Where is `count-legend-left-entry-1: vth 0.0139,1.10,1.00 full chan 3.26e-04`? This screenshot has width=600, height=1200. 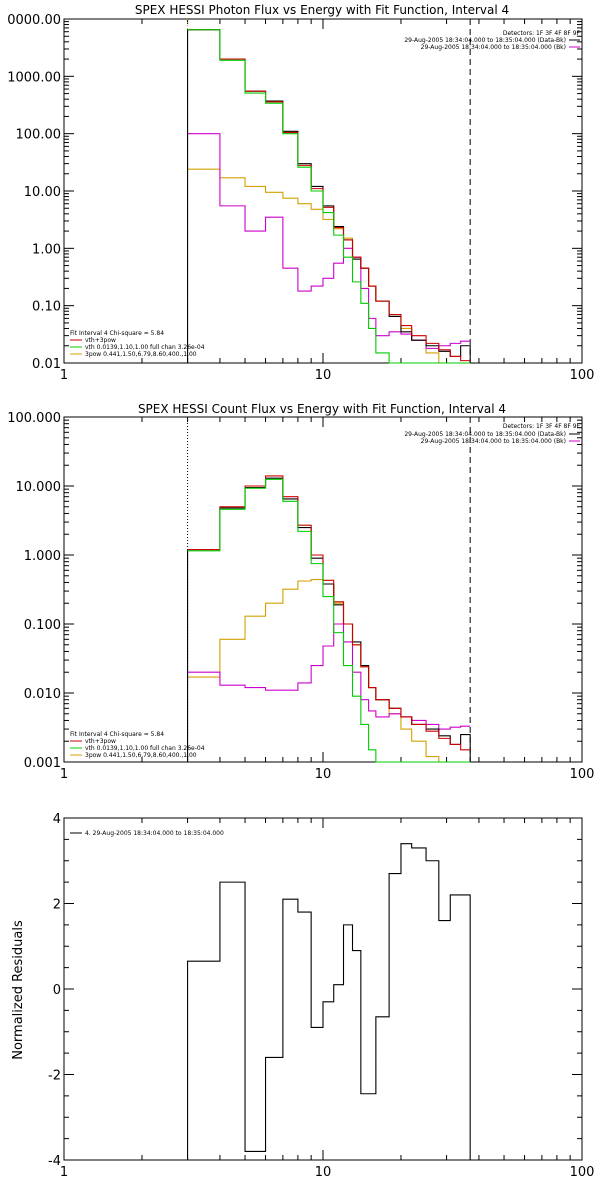
count-legend-left-entry-1: vth 0.0139,1.10,1.00 full chan 3.26e-04 is located at coordinates (145, 748).